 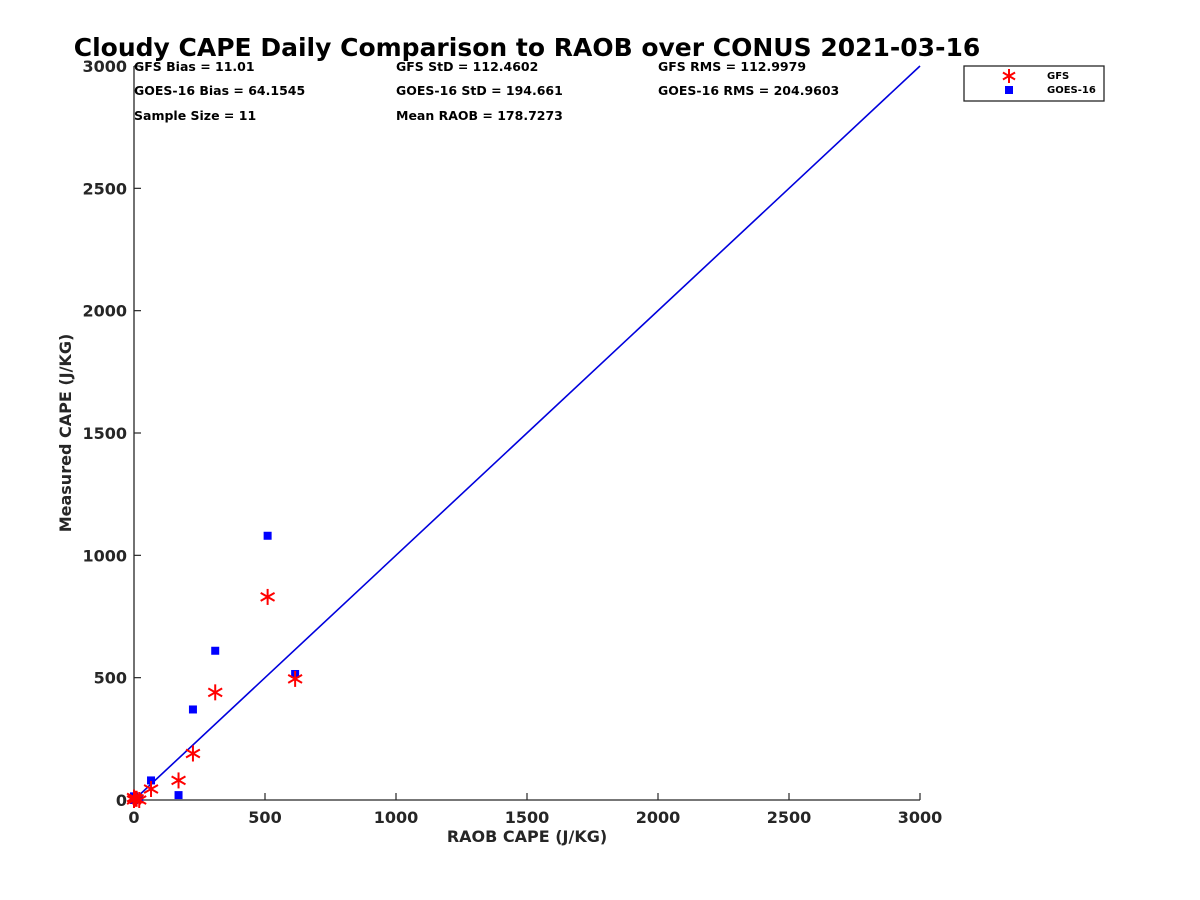 I want to click on stat-goes-rms: GOES-16 RMS = 204.9603, so click(x=748, y=90).